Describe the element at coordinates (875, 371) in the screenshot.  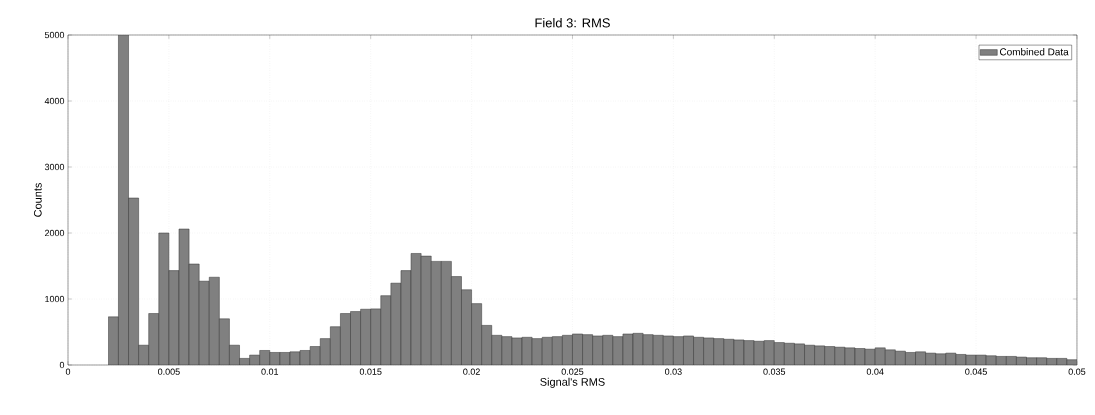
I see `x-tick-label: 0.04` at that location.